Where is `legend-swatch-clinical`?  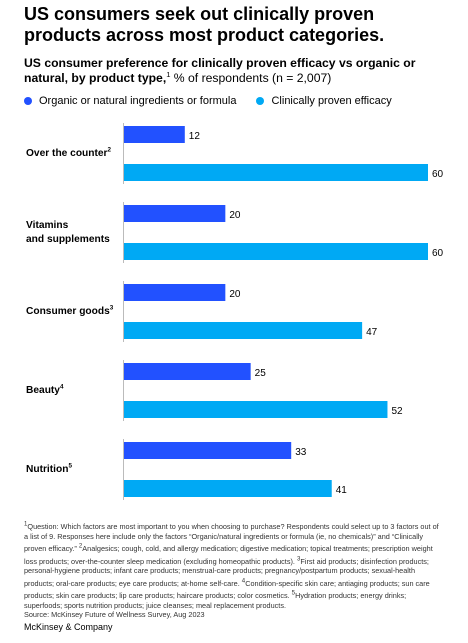
legend-swatch-clinical is located at coordinates (260, 101).